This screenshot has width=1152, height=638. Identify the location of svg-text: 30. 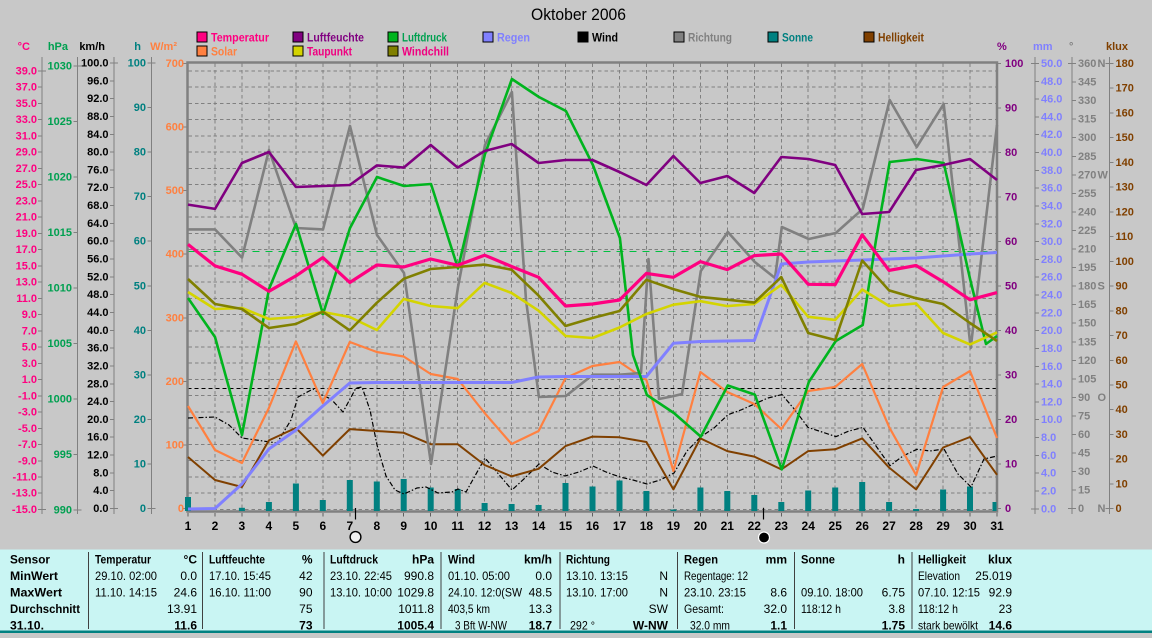
(140, 375).